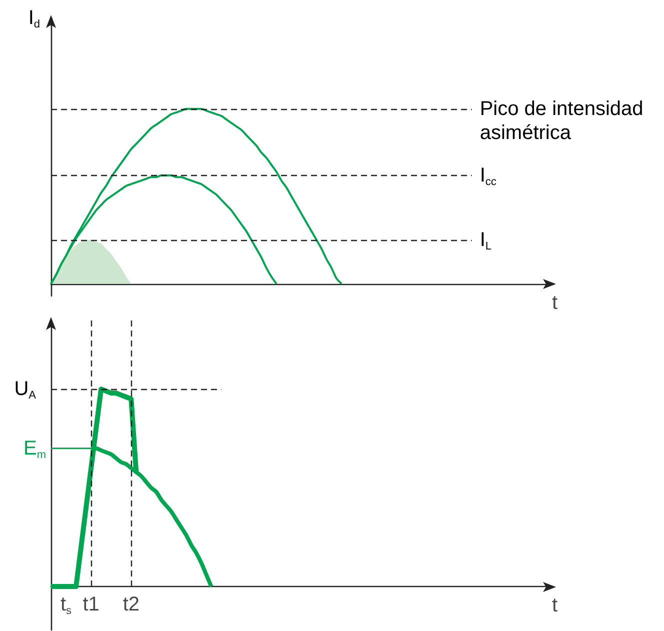 The image size is (664, 631). What do you see at coordinates (131, 605) in the screenshot?
I see `x-tick-label: t2` at bounding box center [131, 605].